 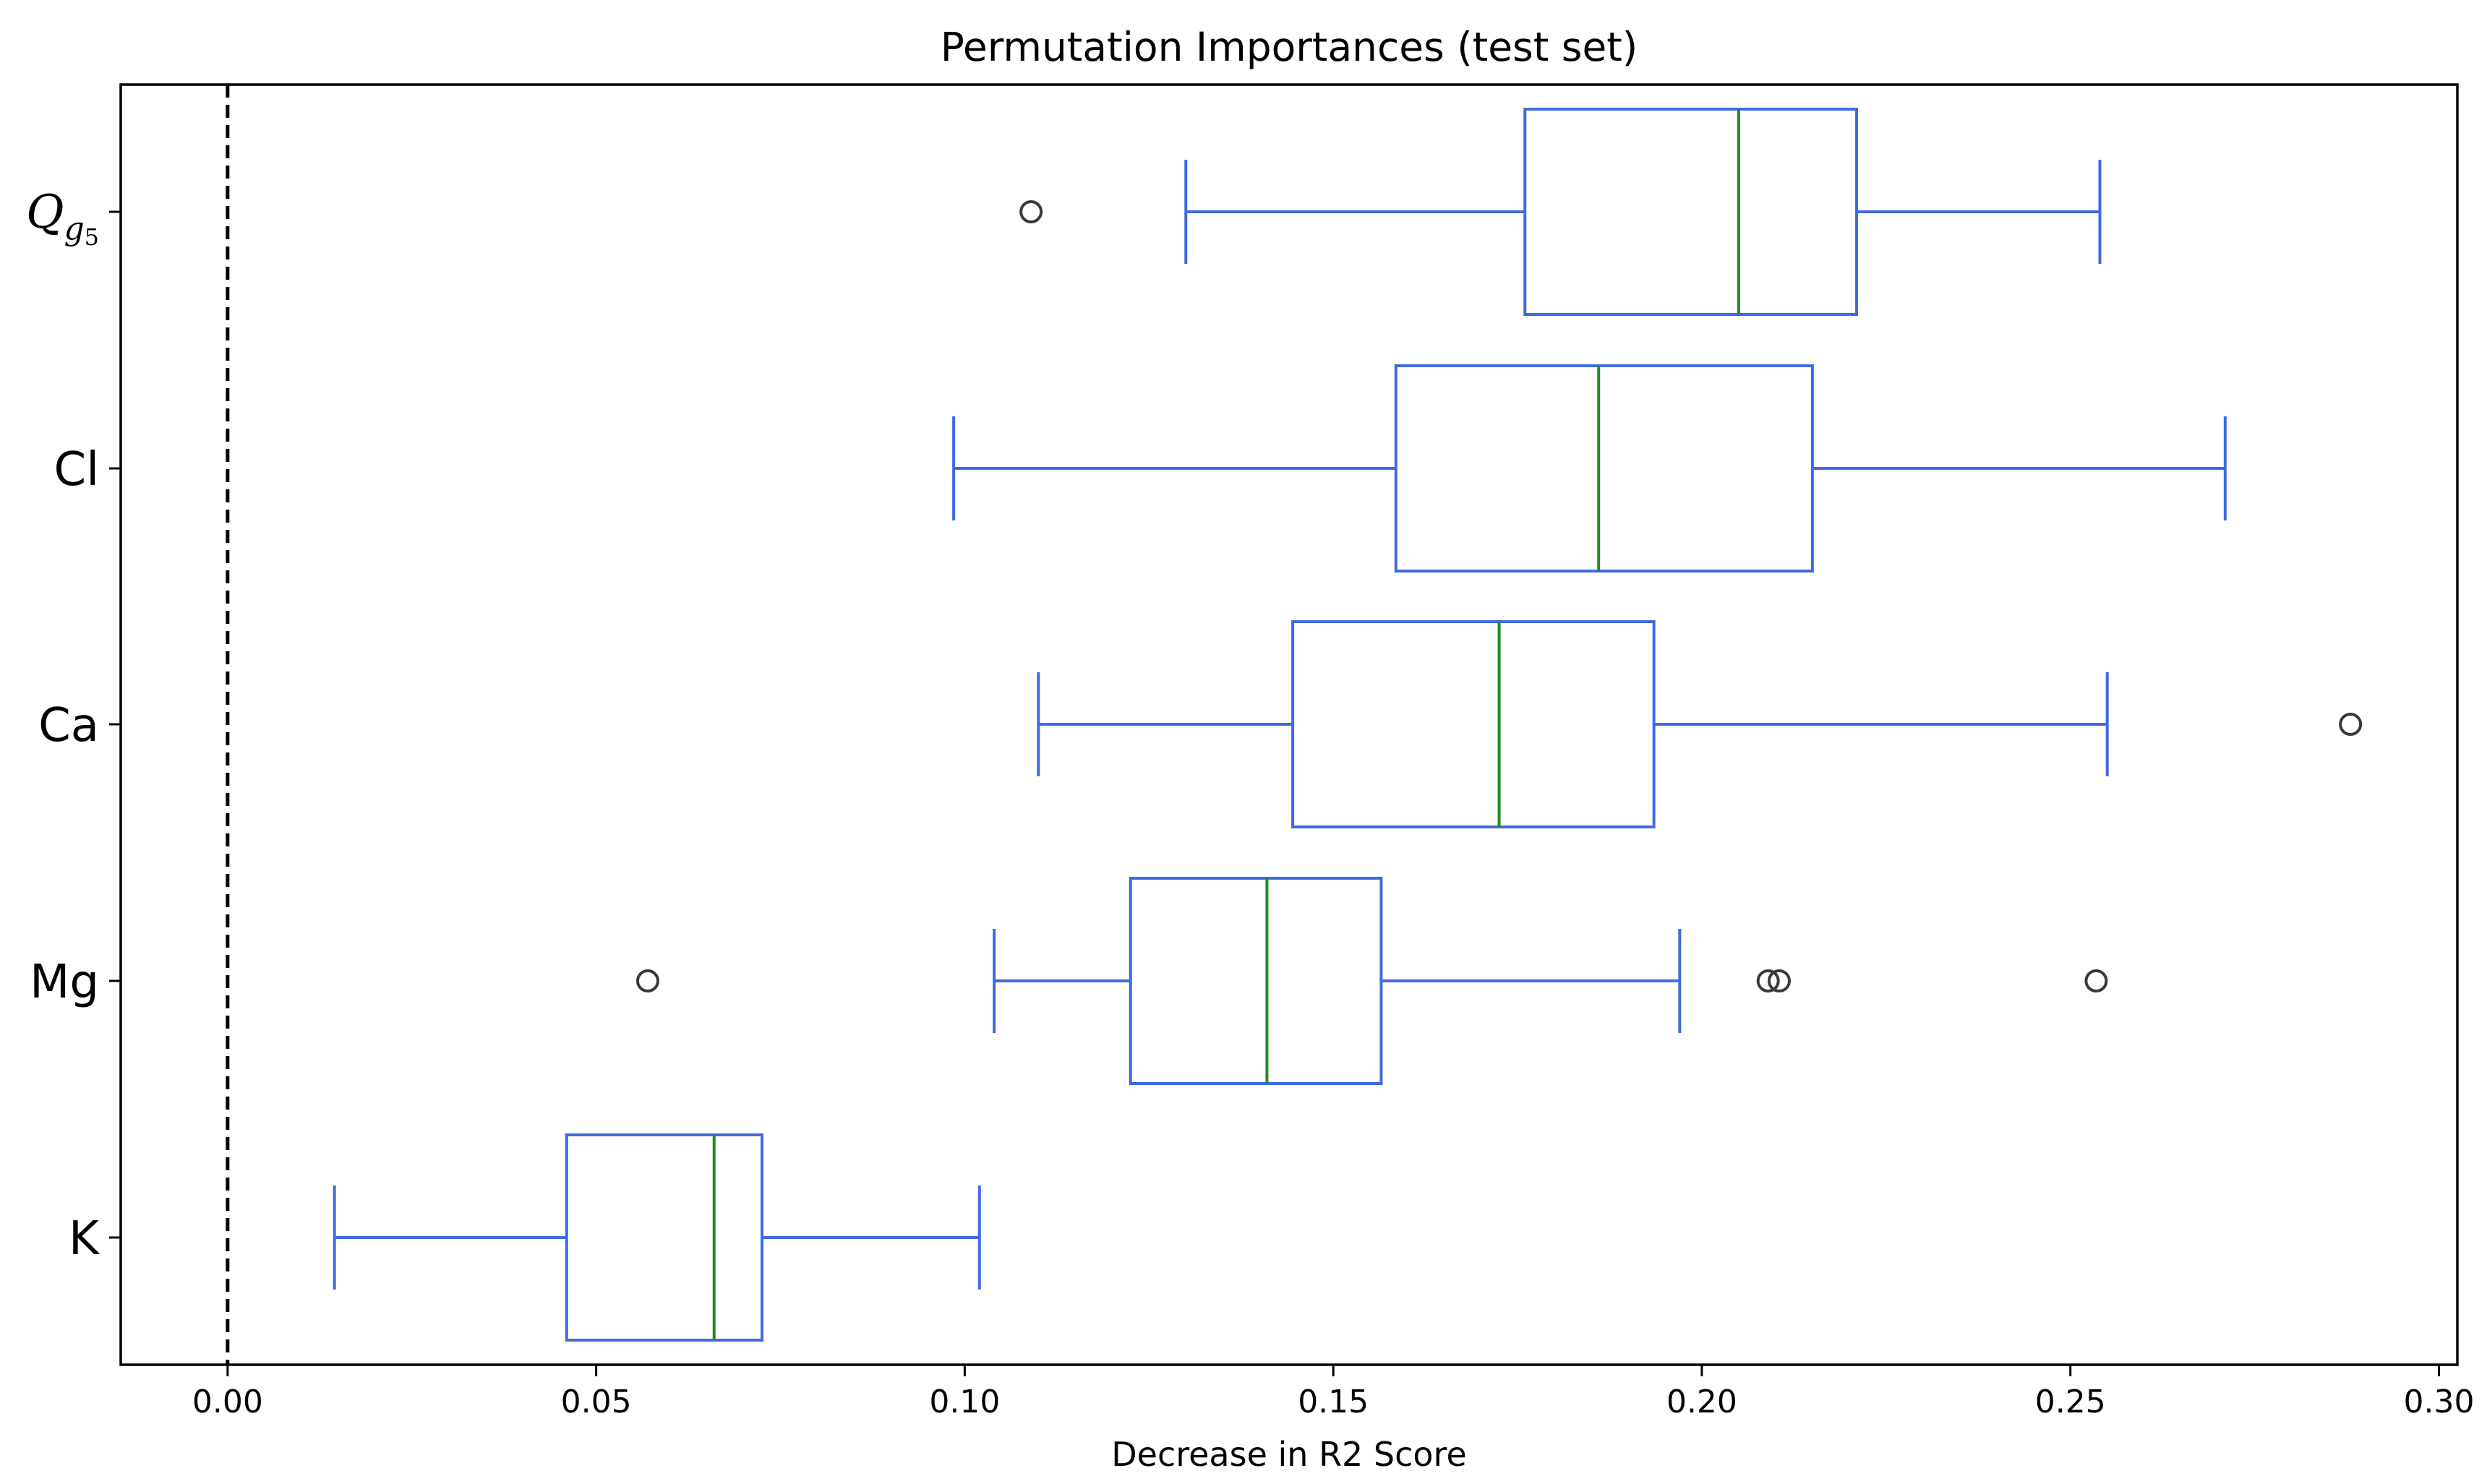 I want to click on y-tick-label: Ca, so click(x=68, y=725).